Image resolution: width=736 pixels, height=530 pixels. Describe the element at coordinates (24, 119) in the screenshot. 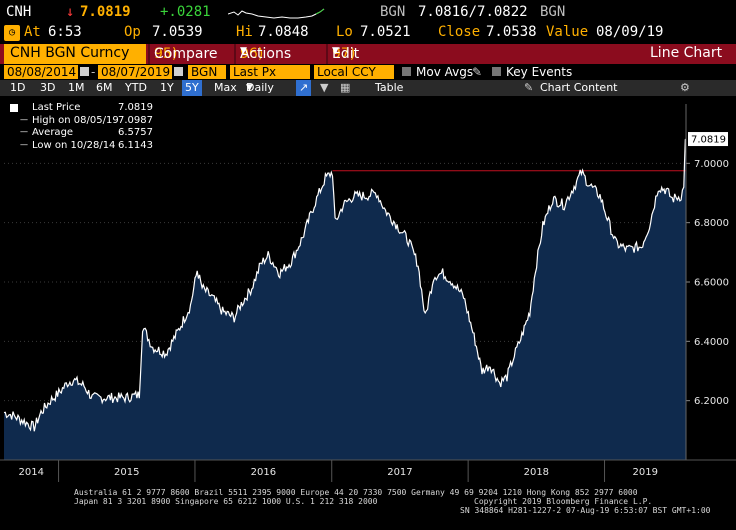

I see `high-marker-icon: —` at that location.